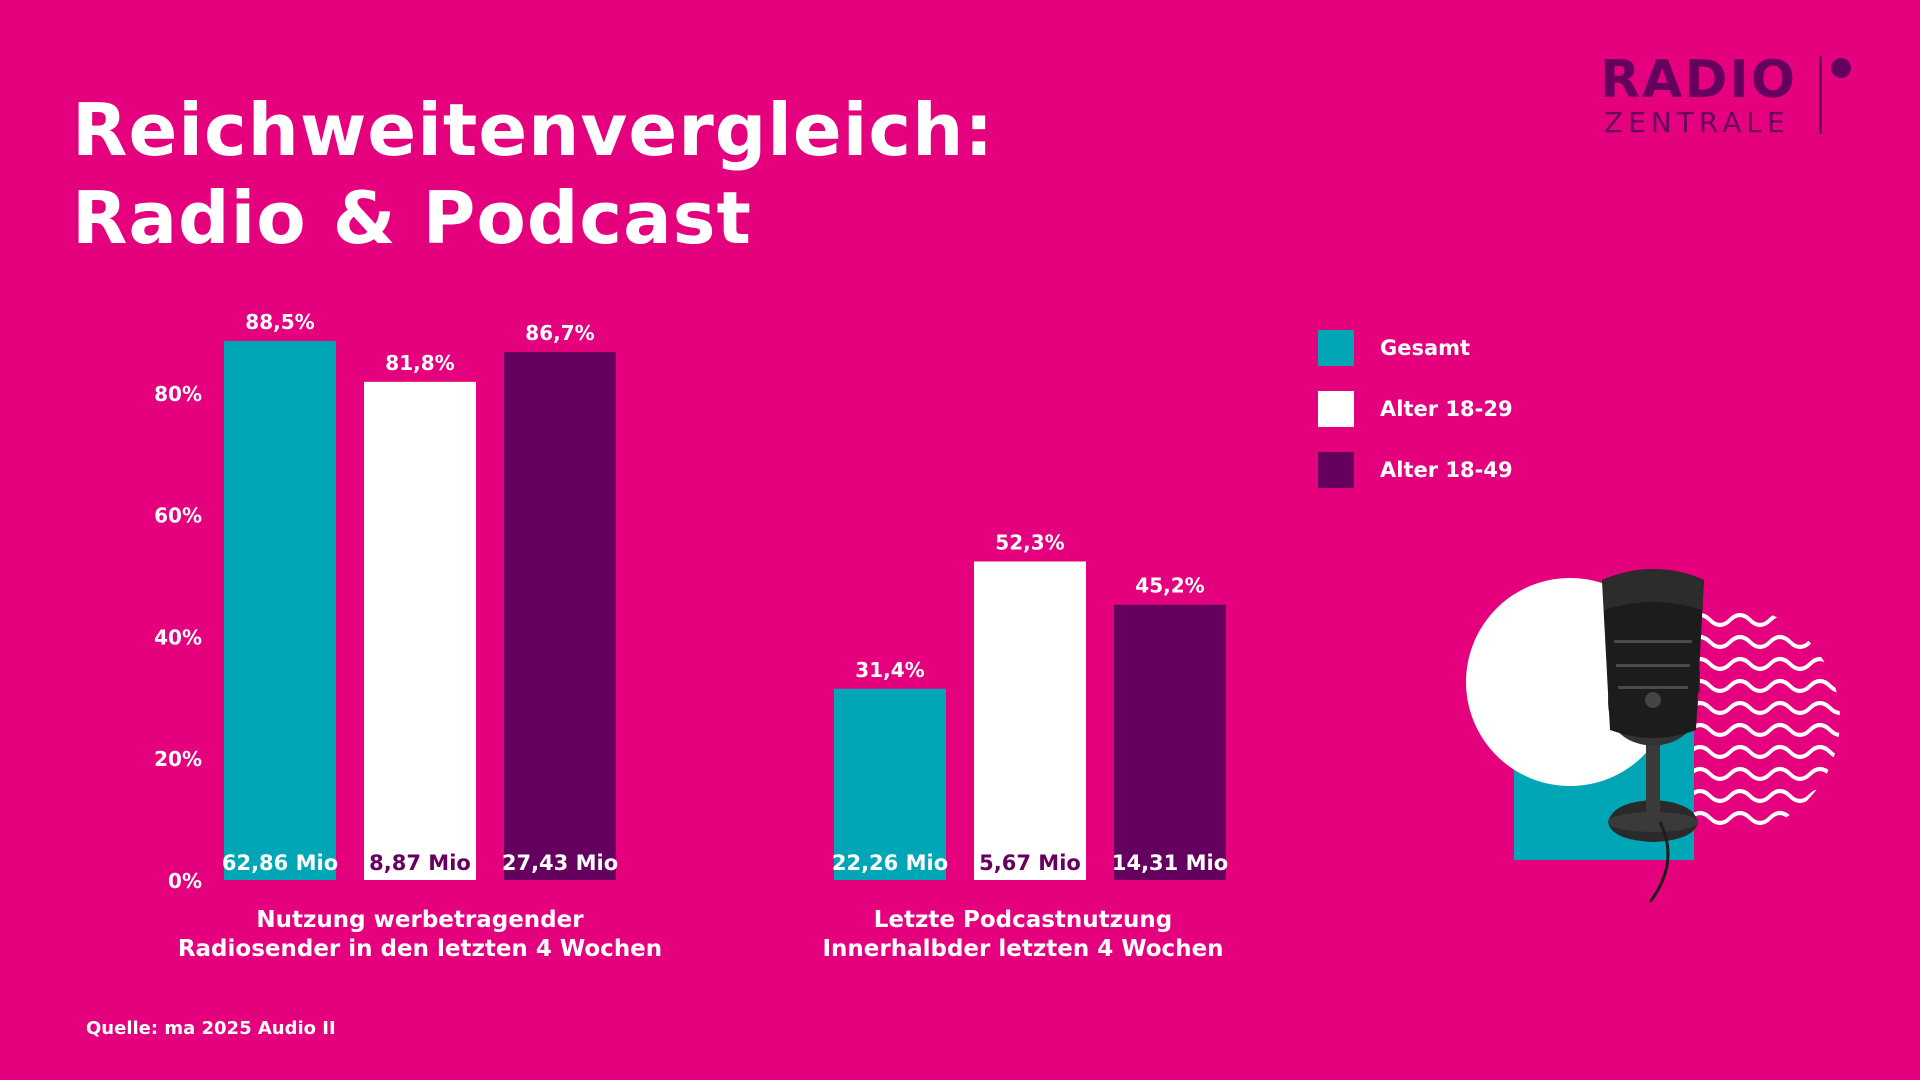  Describe the element at coordinates (178, 394) in the screenshot. I see `y-tick-label: 80%` at that location.